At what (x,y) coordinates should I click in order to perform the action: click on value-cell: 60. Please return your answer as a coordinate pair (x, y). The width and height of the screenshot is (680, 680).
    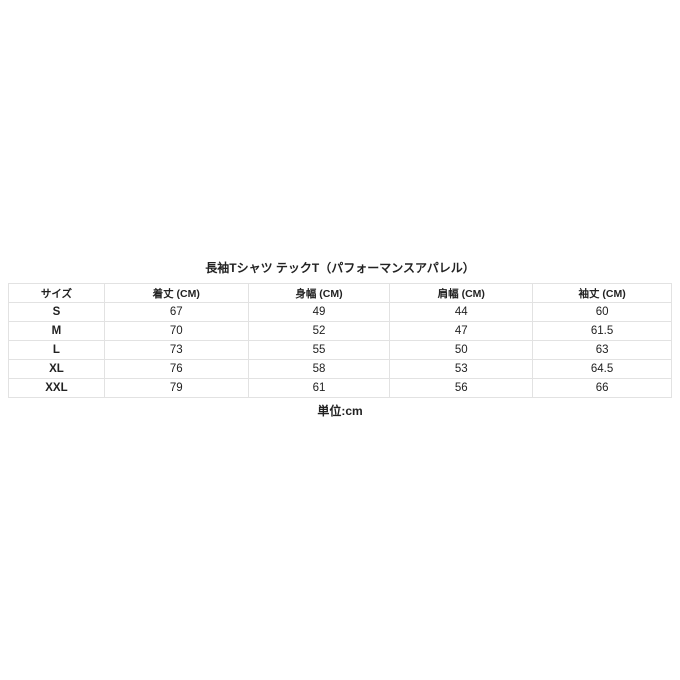
    Looking at the image, I should click on (602, 312).